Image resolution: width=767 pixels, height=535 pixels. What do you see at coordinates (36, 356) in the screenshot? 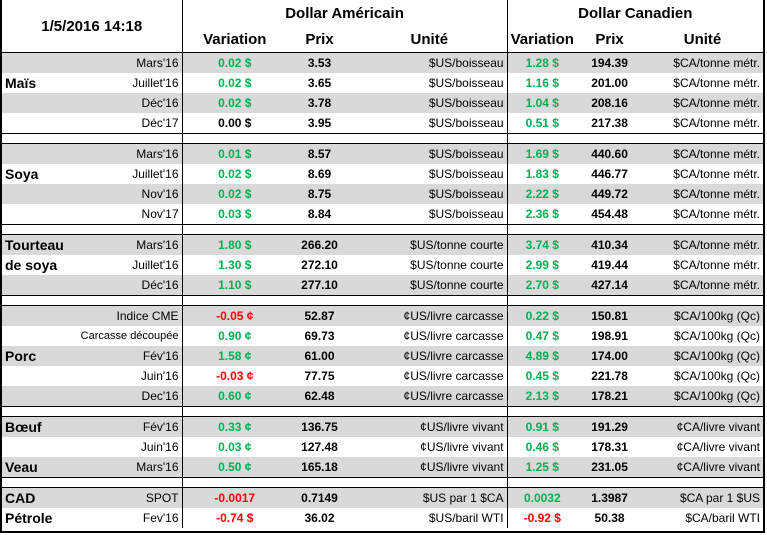
I see `group-label: Porc` at bounding box center [36, 356].